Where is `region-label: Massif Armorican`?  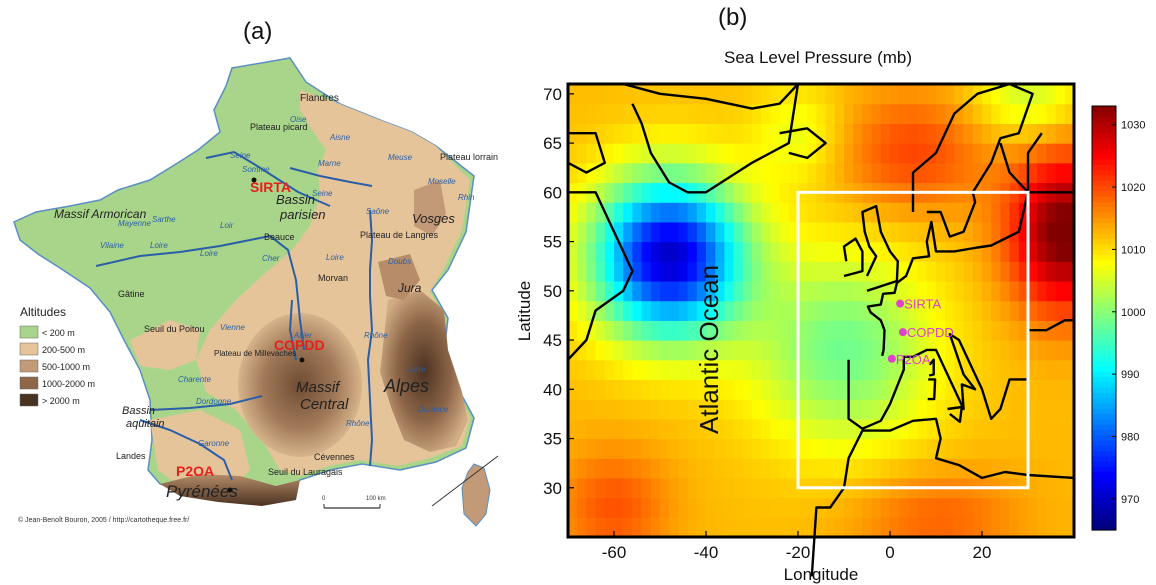
region-label: Massif Armorican is located at coordinates (100, 214).